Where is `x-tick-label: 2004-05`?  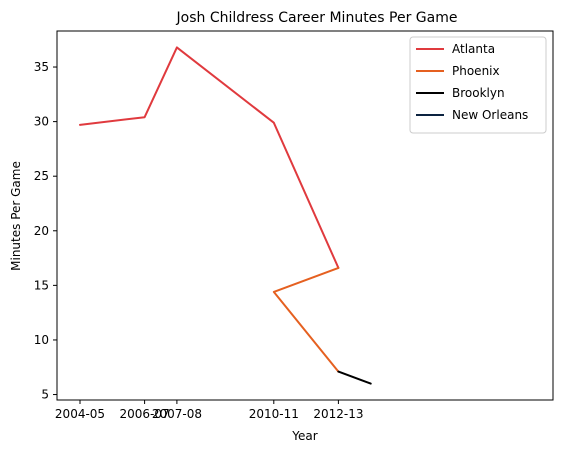
x-tick-label: 2004-05 is located at coordinates (80, 414).